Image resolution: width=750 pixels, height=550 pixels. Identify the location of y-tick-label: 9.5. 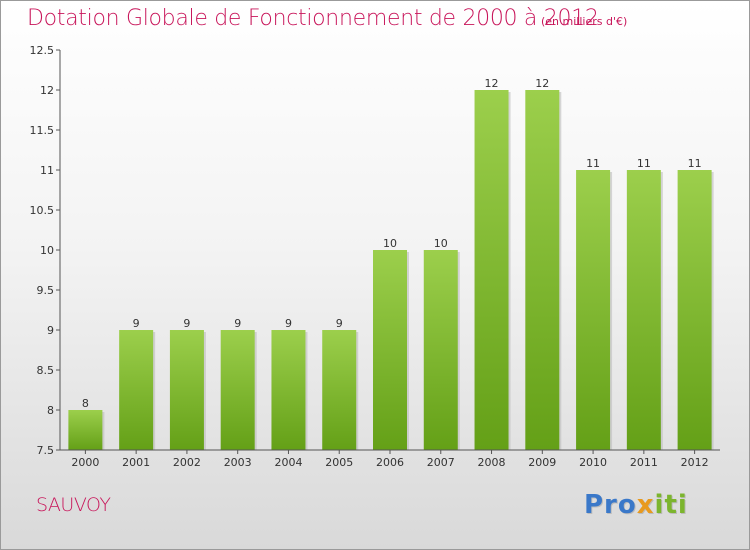
(46, 290).